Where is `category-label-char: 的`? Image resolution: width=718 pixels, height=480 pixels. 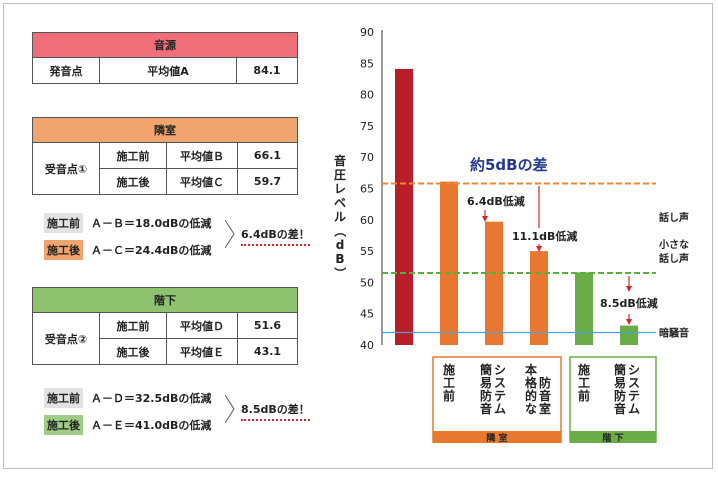
category-label-char: 的 is located at coordinates (531, 395).